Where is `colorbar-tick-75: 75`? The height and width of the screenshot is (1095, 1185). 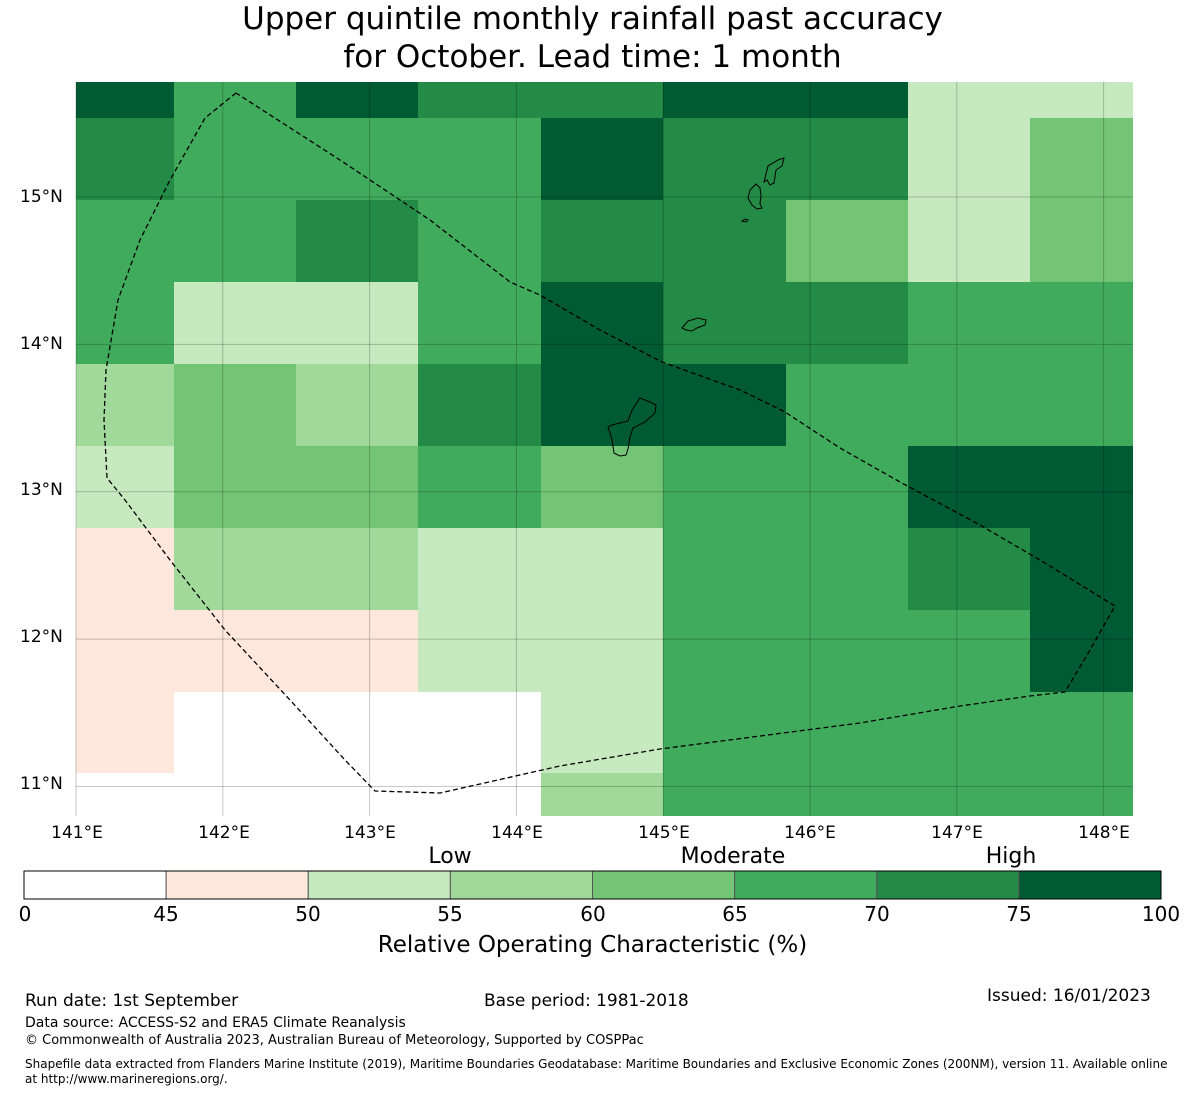 colorbar-tick-75: 75 is located at coordinates (1019, 914).